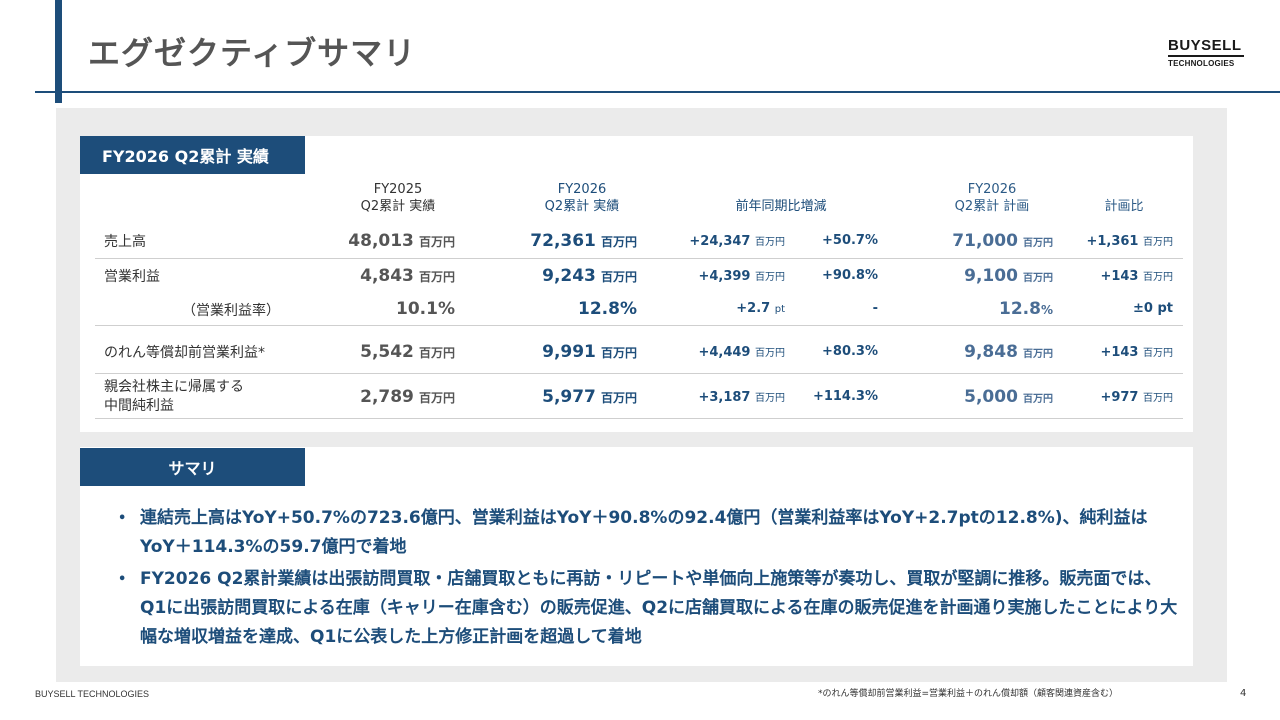 The height and width of the screenshot is (720, 1280). I want to click on op-vs-plan-unit: 百万円, so click(1158, 277).